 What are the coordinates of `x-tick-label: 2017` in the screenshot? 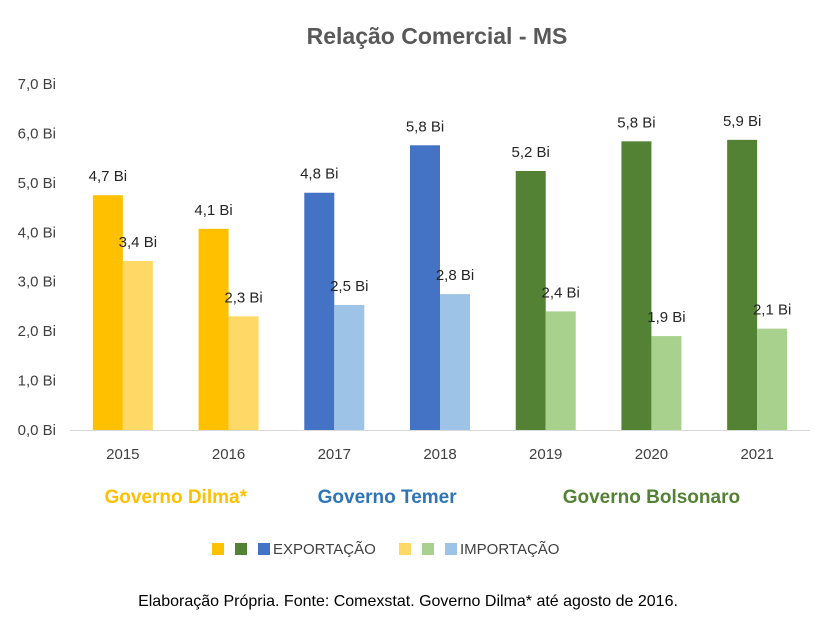 It's located at (334, 454).